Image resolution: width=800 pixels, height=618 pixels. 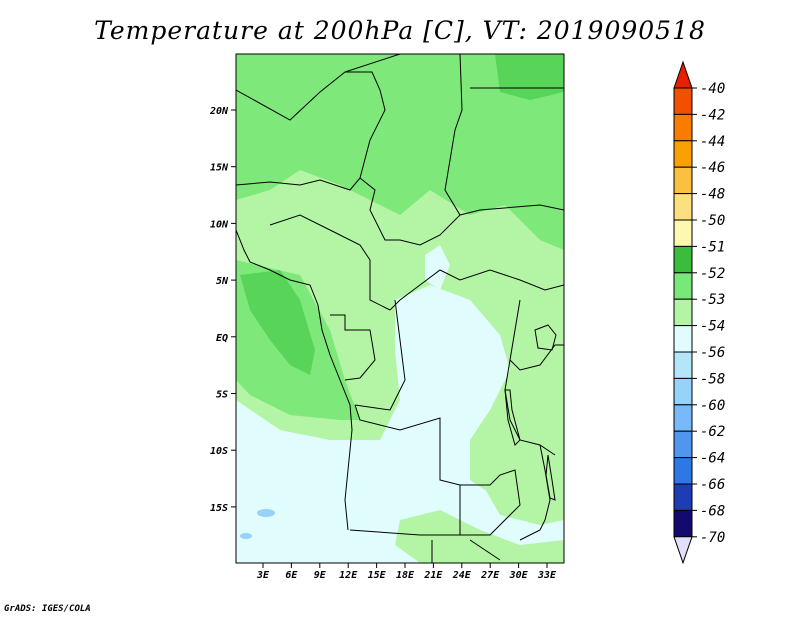 What do you see at coordinates (405, 575) in the screenshot?
I see `lon-tick-label: 18E` at bounding box center [405, 575].